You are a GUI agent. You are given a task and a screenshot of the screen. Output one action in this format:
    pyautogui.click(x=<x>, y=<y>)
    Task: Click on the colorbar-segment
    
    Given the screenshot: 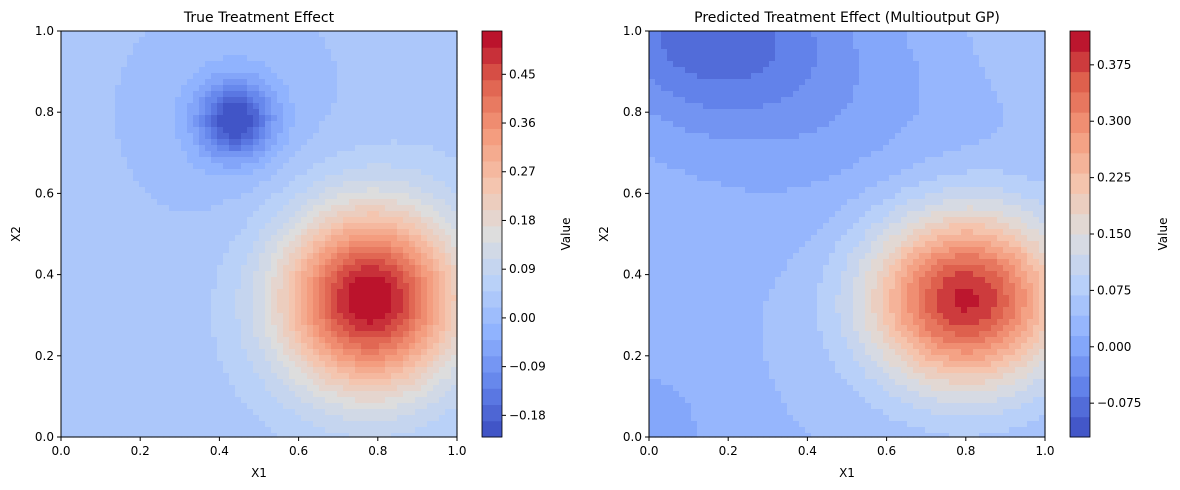 What is the action you would take?
    pyautogui.click(x=492, y=364)
    